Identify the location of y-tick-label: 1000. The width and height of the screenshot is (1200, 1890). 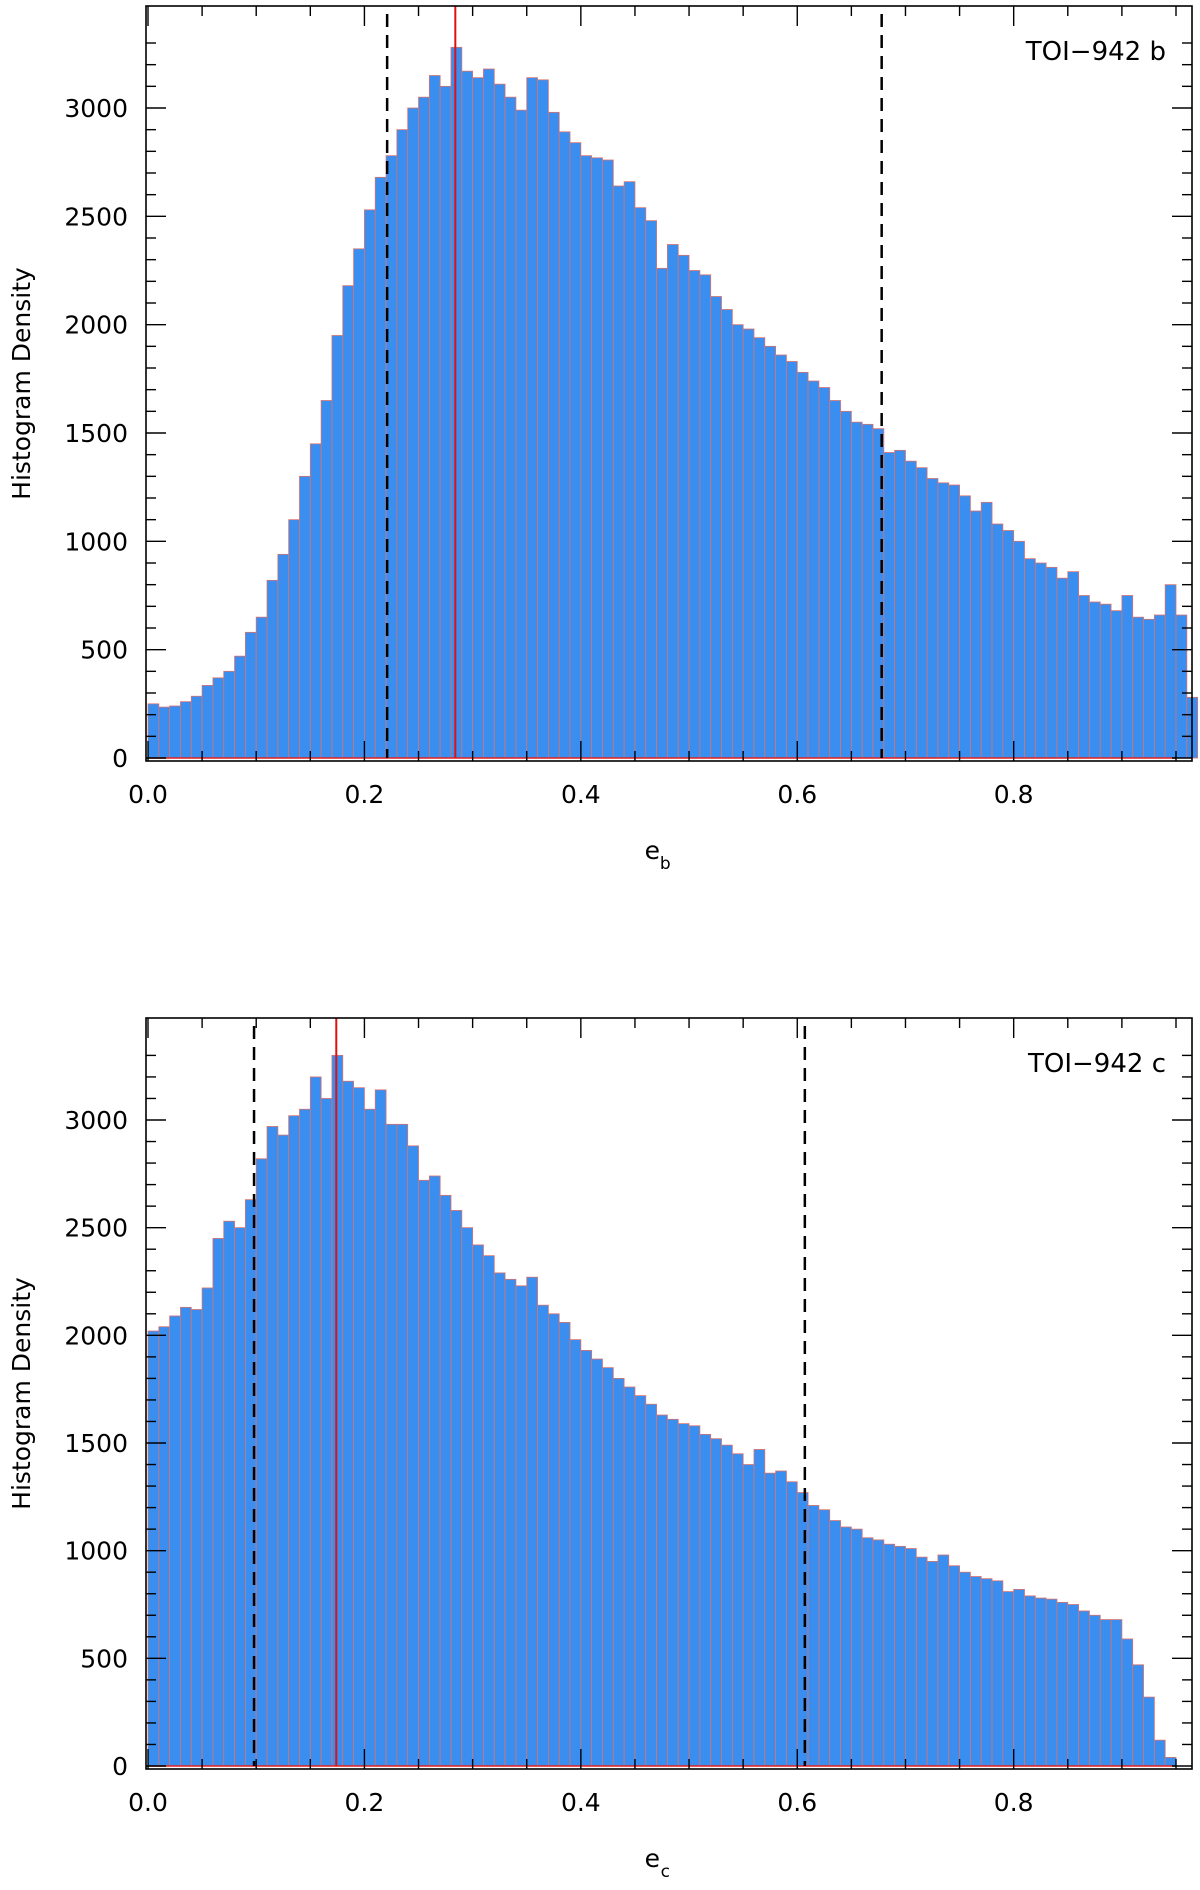
(96, 1551).